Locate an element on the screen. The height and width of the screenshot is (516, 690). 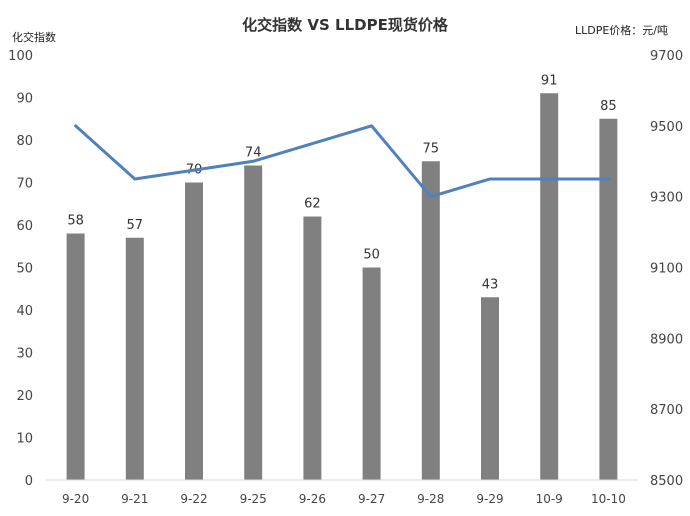
x-tick-label: 10-10 is located at coordinates (608, 499).